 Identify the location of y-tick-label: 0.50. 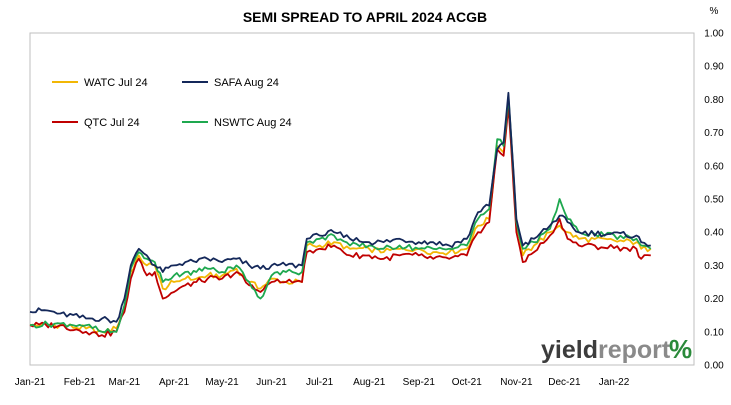
(714, 200).